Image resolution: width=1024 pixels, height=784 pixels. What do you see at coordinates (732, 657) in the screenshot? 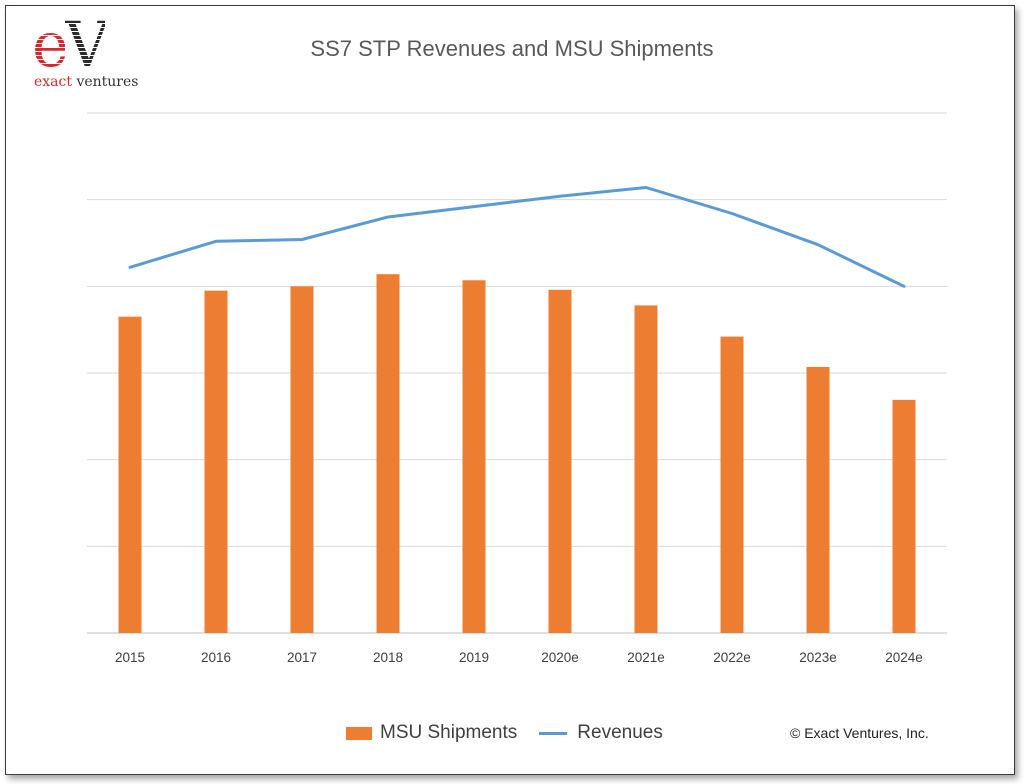
I see `x-tick-label: 2022e` at bounding box center [732, 657].